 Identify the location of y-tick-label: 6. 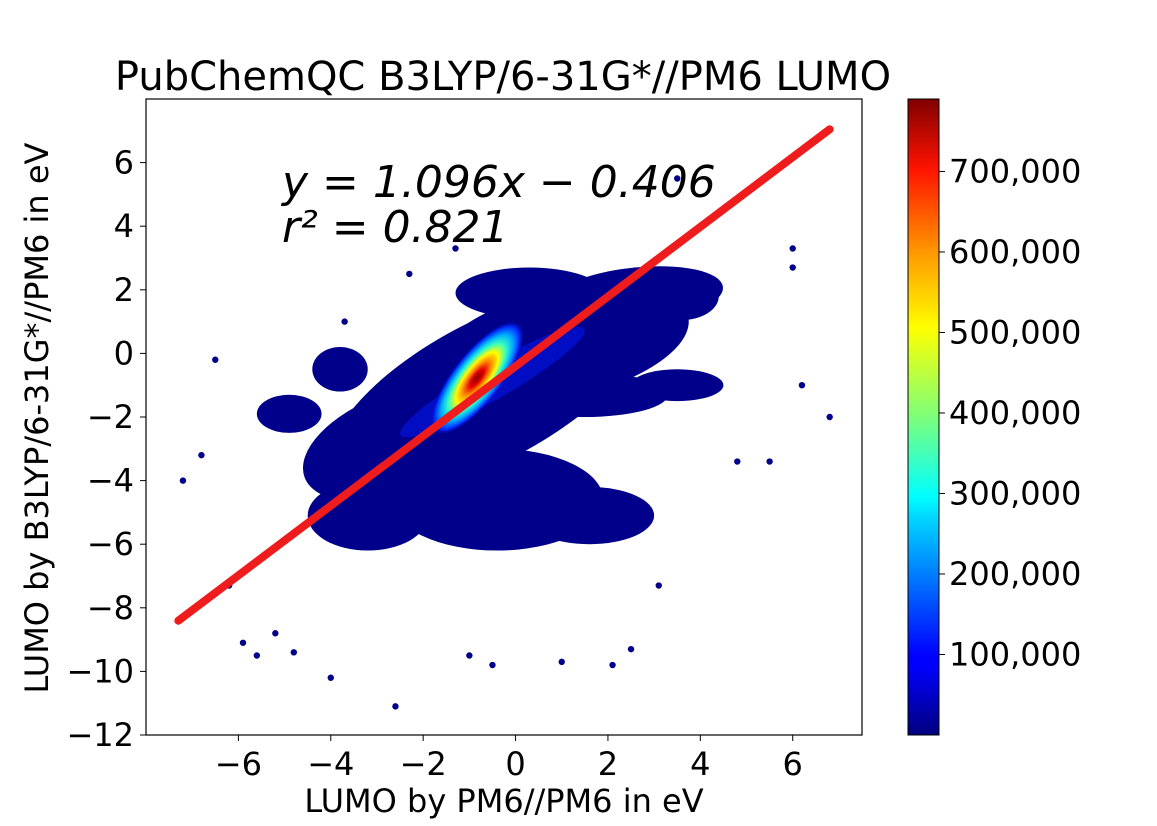
(124, 163).